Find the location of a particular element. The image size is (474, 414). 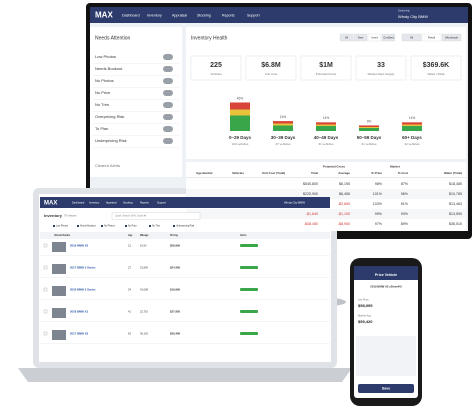

table-cell: $13,590 is located at coordinates (455, 214).